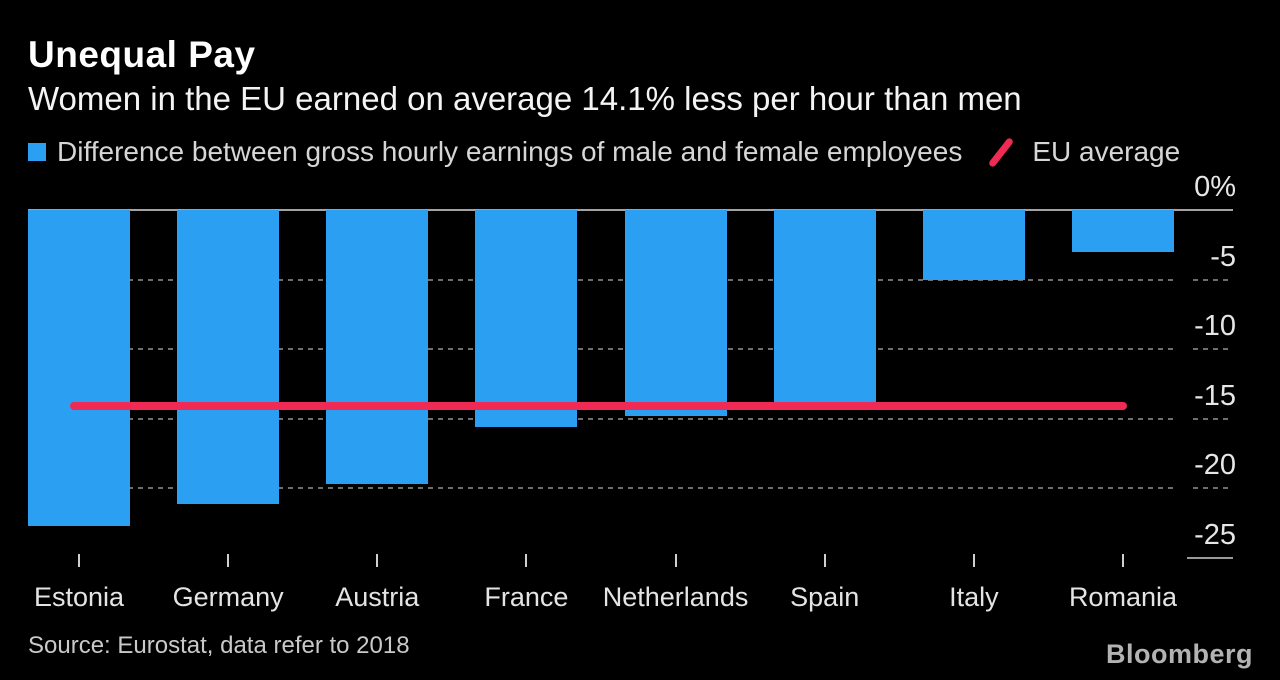 The height and width of the screenshot is (680, 1280). What do you see at coordinates (1215, 395) in the screenshot?
I see `y-axis-label--15: -15` at bounding box center [1215, 395].